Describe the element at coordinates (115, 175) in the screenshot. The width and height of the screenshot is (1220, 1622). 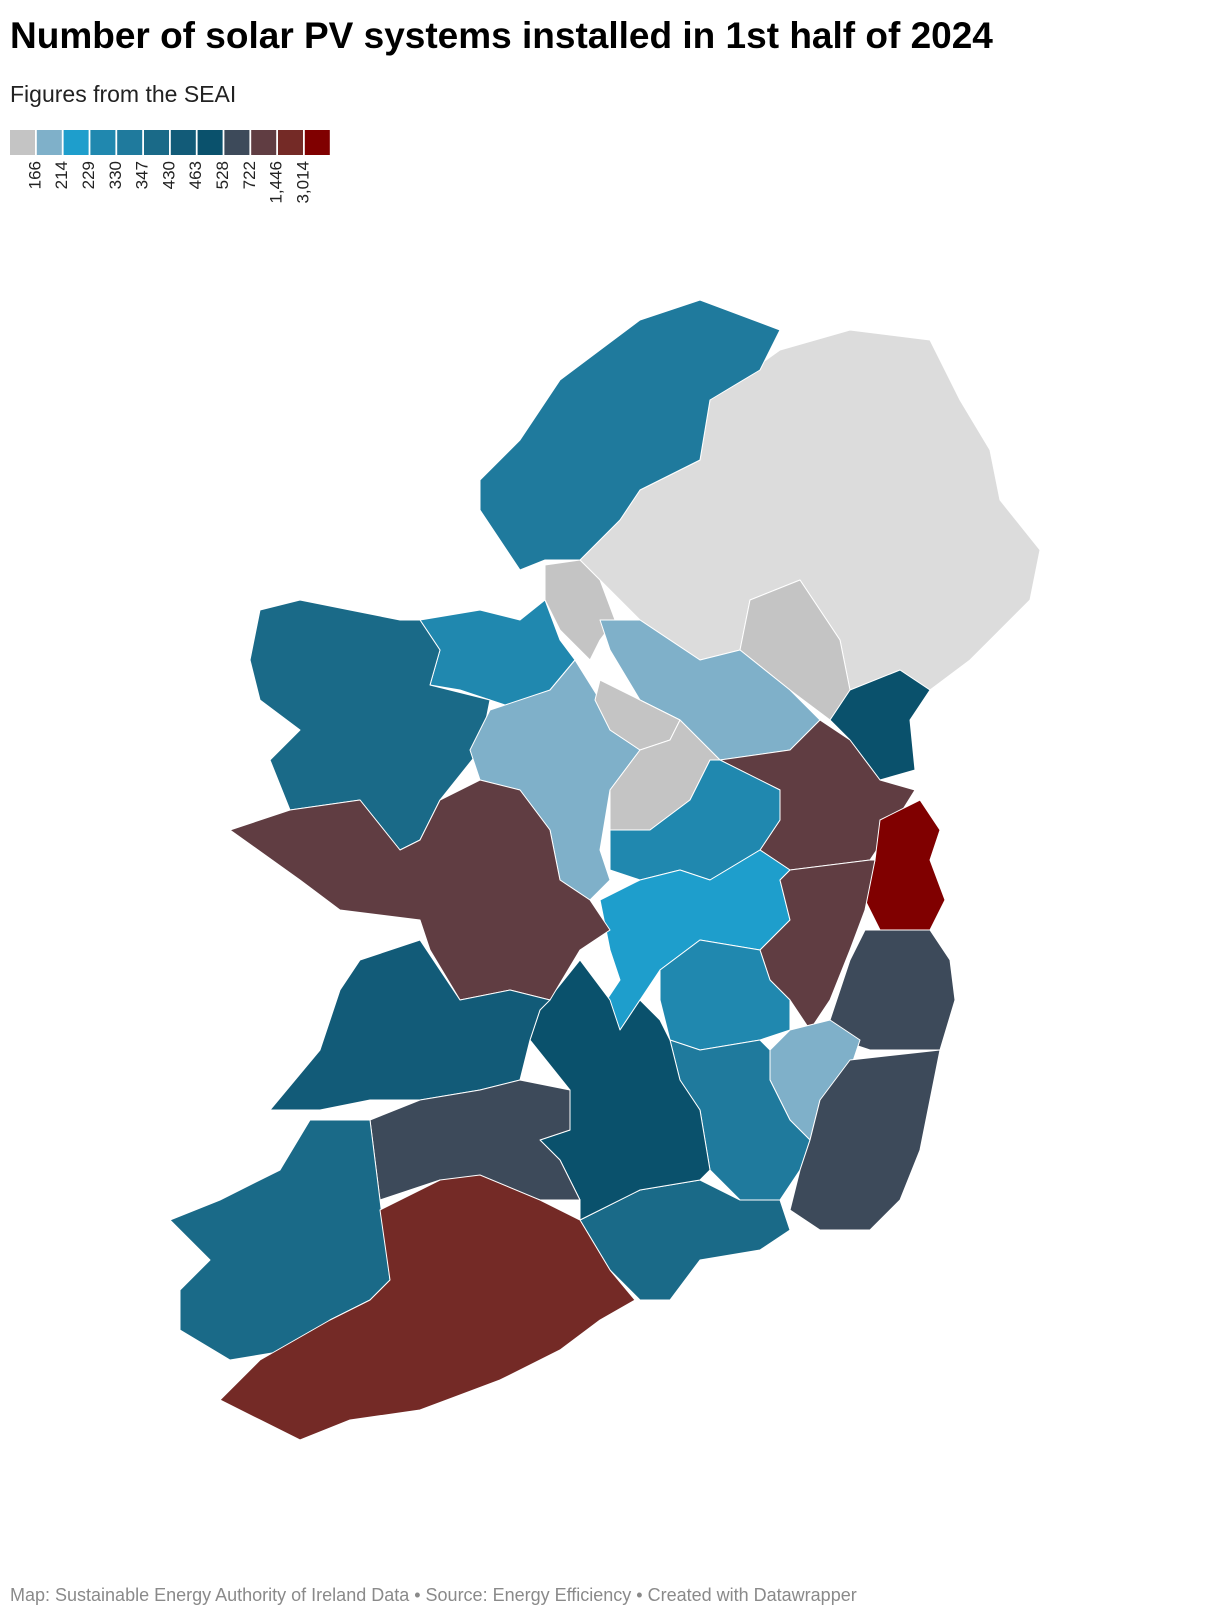
I see `legend-tick-label: 330` at that location.